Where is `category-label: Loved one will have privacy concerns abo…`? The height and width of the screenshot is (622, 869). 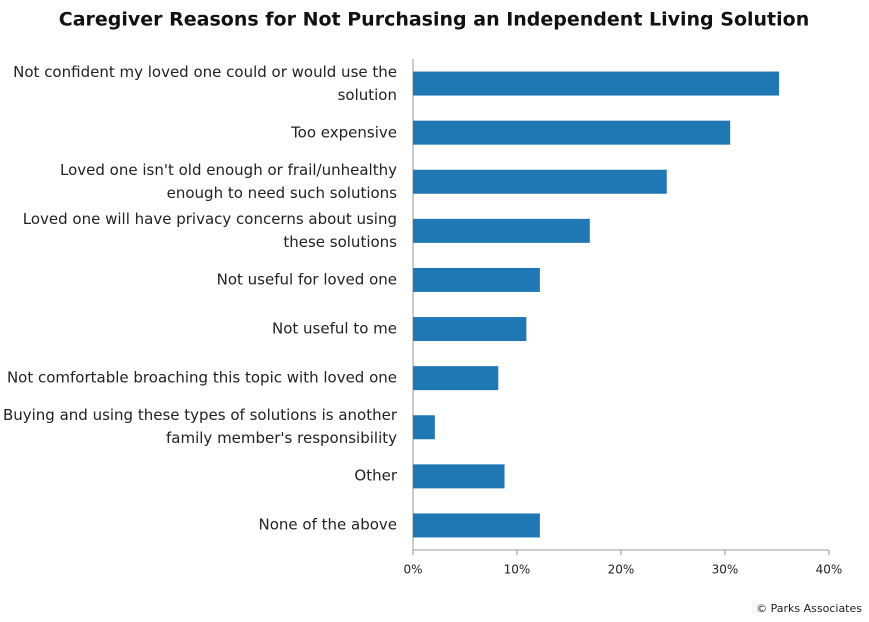 category-label: Loved one will have privacy concerns abo… is located at coordinates (209, 230).